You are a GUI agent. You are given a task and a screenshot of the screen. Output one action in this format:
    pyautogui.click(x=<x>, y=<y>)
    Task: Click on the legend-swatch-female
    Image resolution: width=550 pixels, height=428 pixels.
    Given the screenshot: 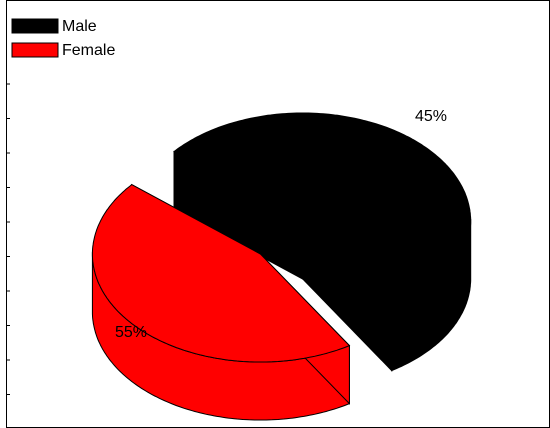 What is the action you would take?
    pyautogui.click(x=35, y=50)
    